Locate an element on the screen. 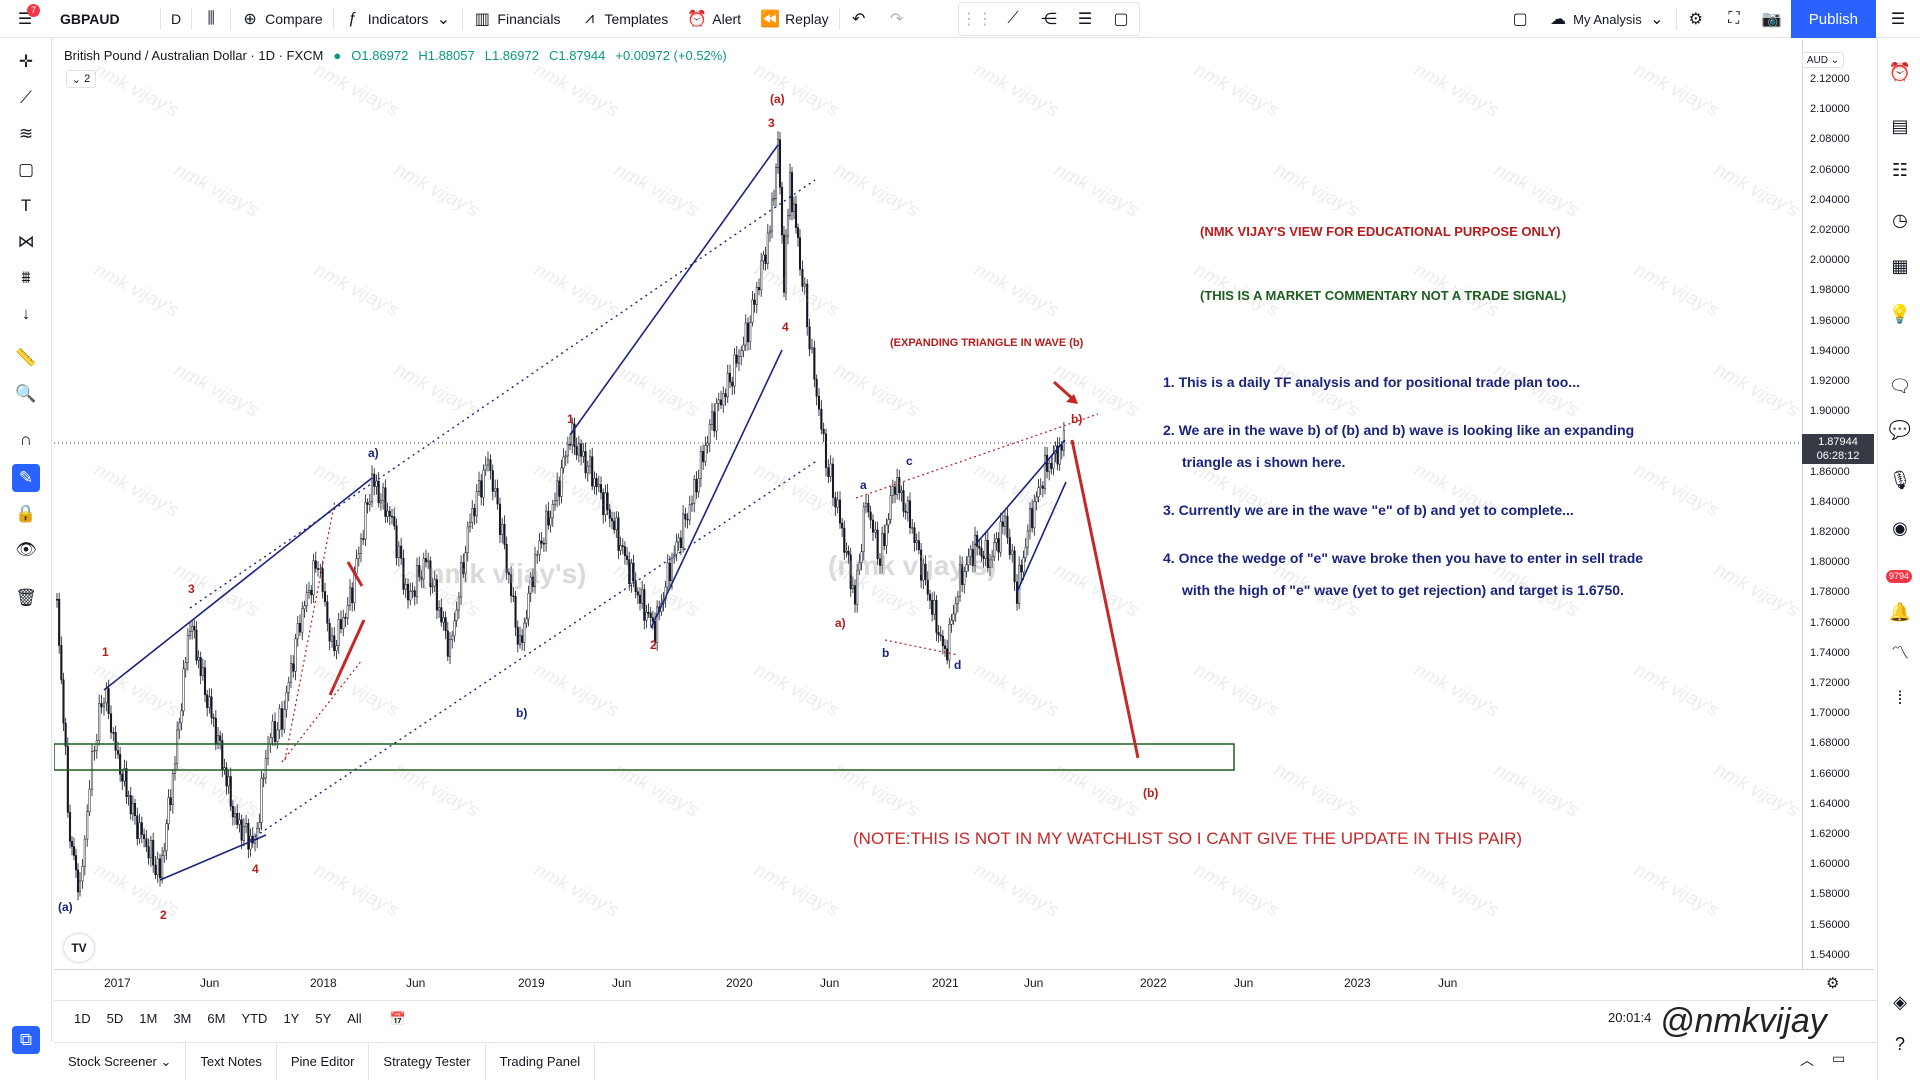 This screenshot has width=1920, height=1080. indicator-legend-toggle: ⌄ 2 is located at coordinates (81, 79).